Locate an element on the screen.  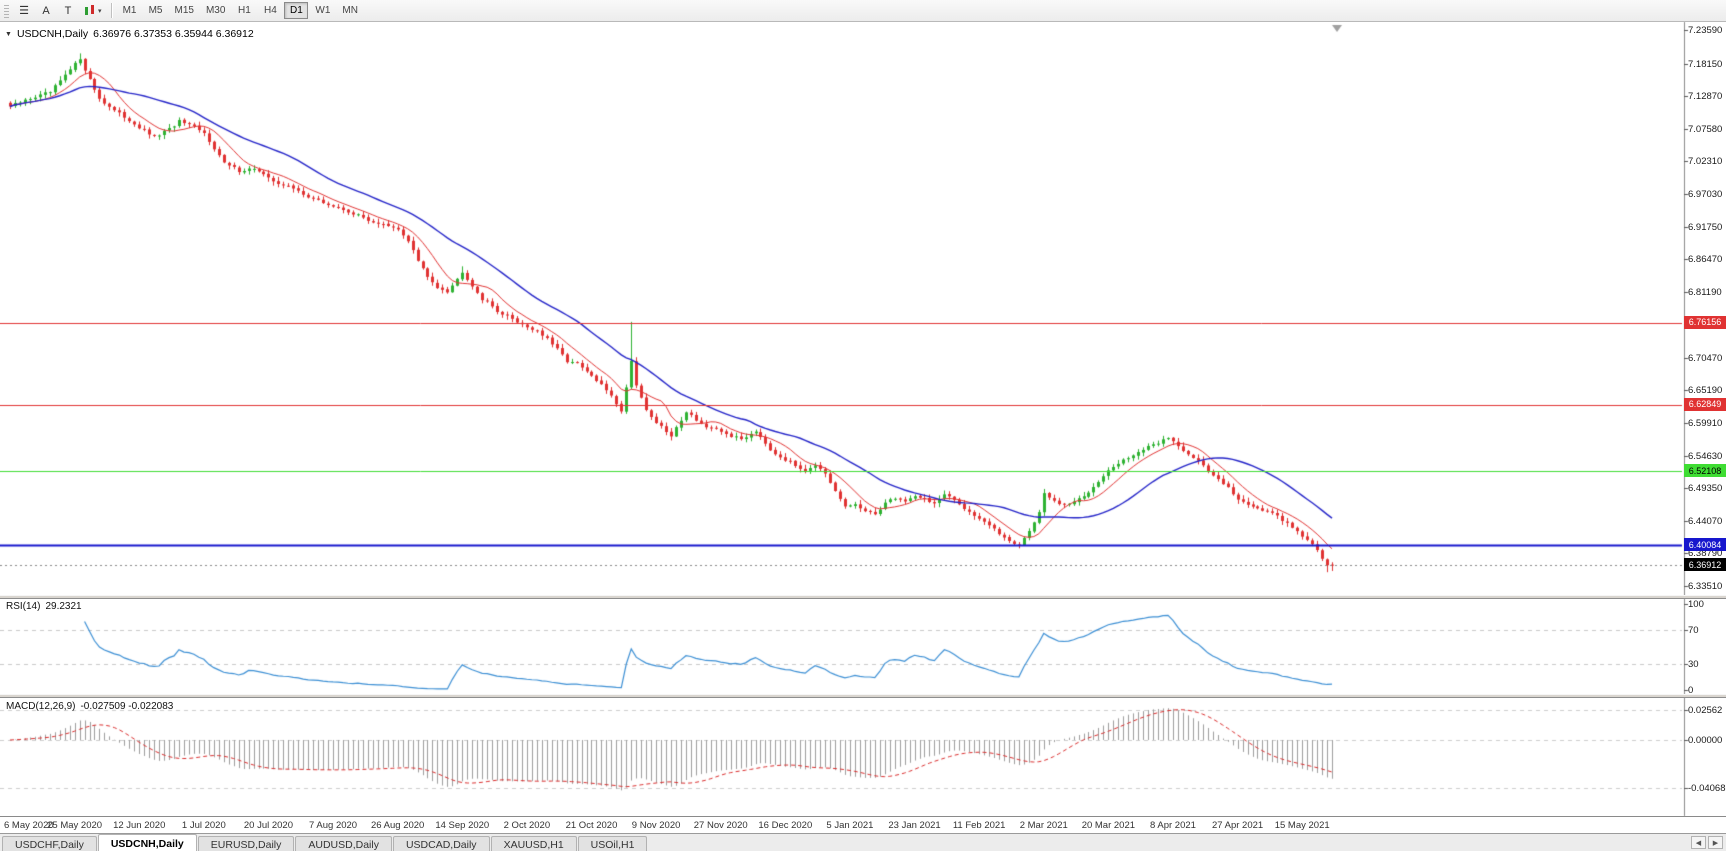
timeframe-button-mn: MN is located at coordinates (350, 10).